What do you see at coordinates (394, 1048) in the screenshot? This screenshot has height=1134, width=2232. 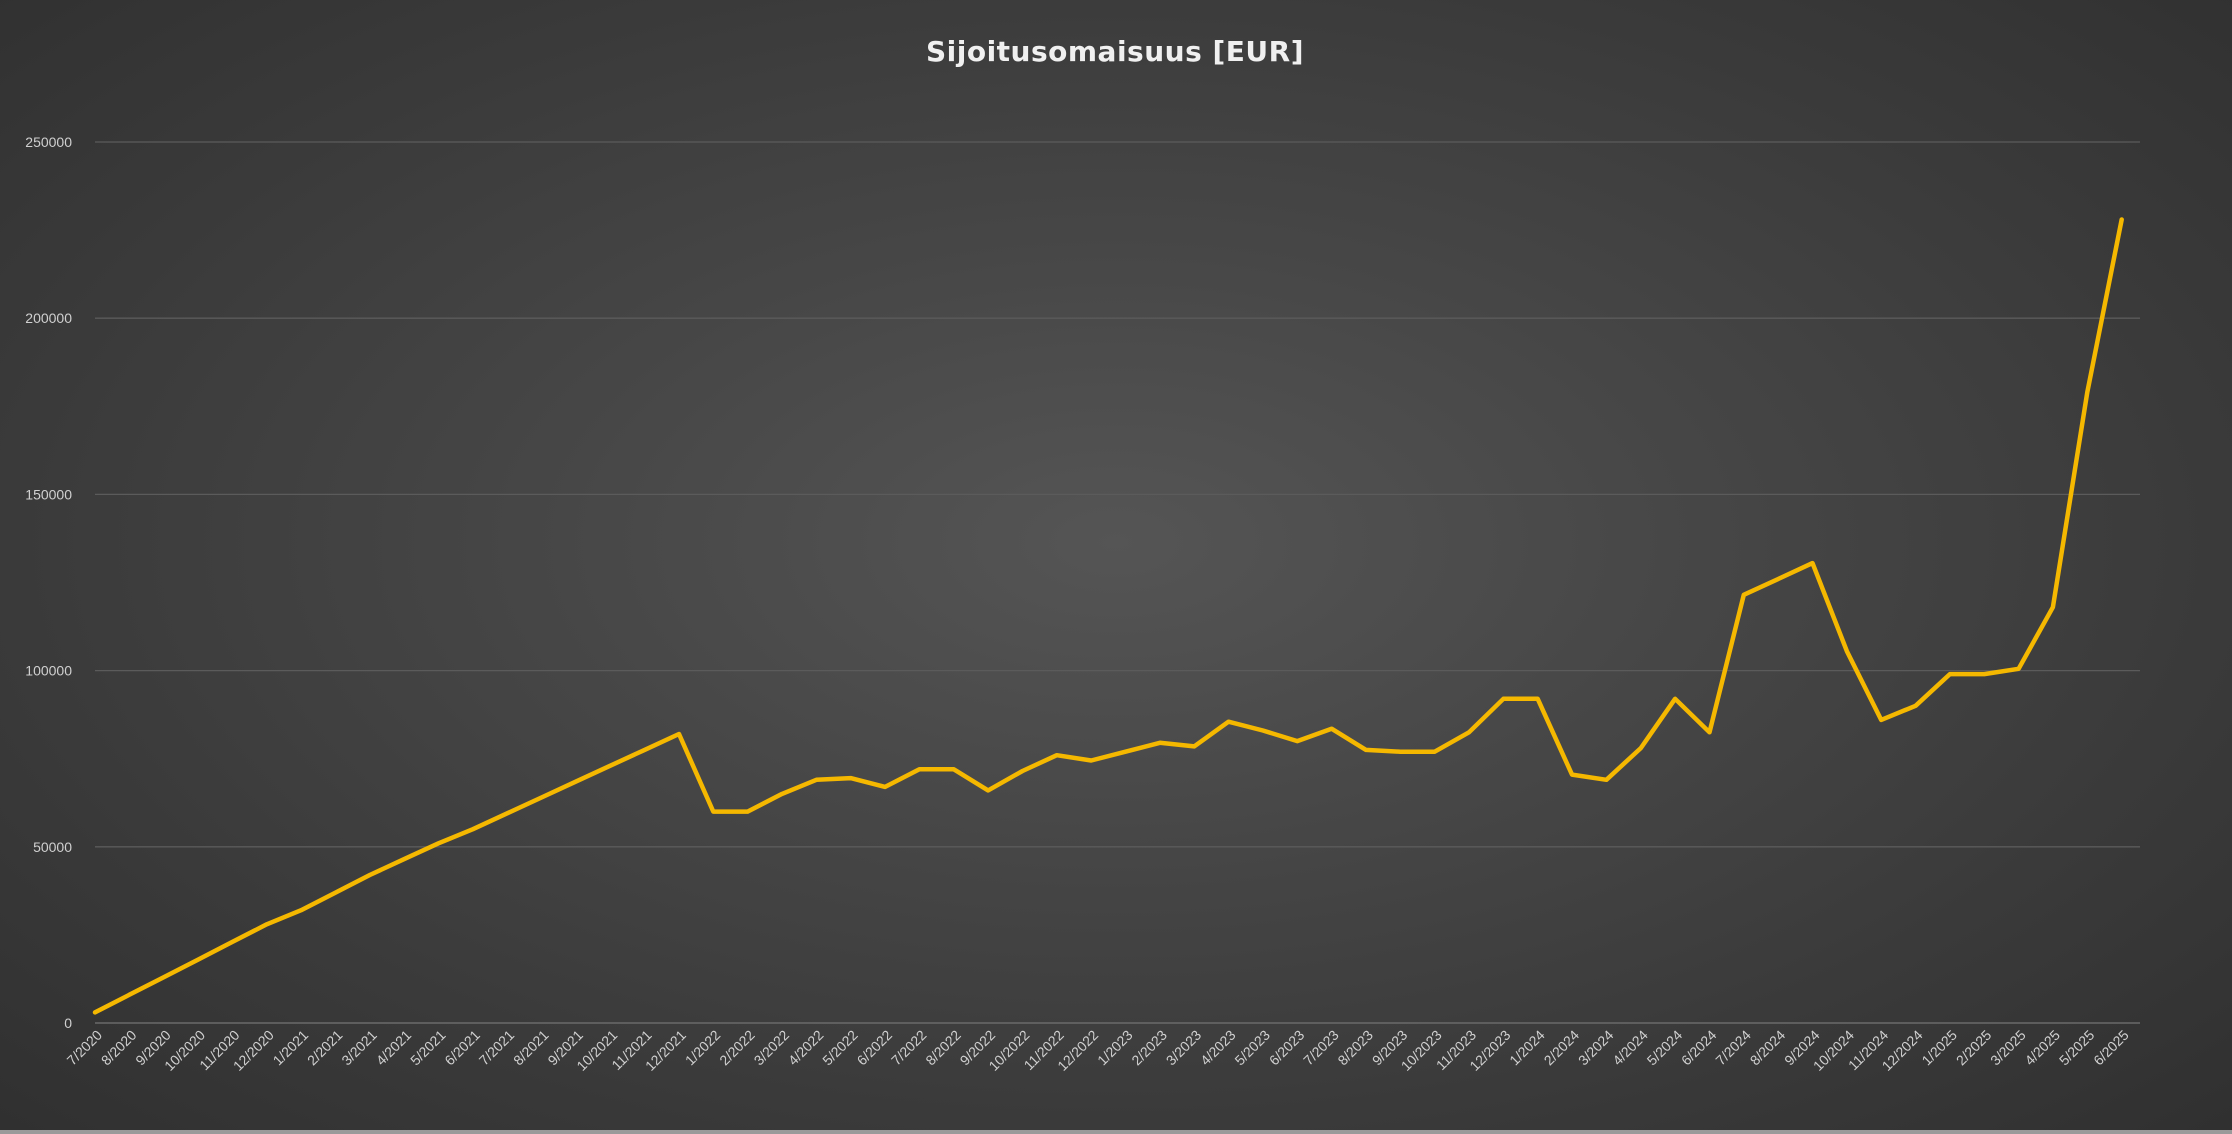 I see `x-tick-label: 4/2021` at bounding box center [394, 1048].